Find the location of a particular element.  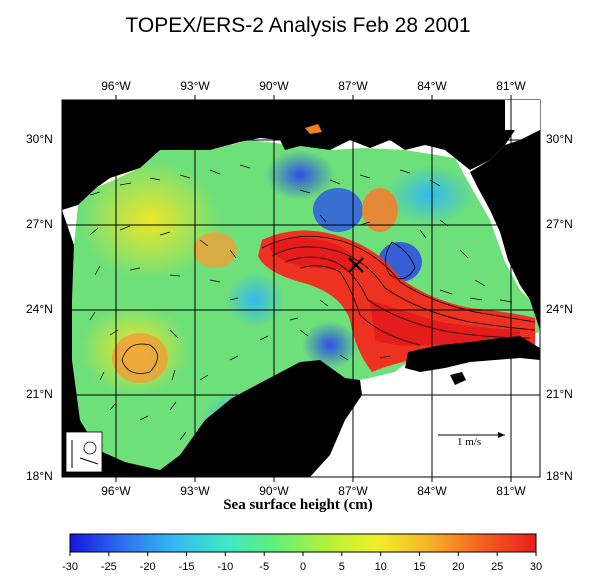

colorbar-tick: -30 is located at coordinates (70, 567).